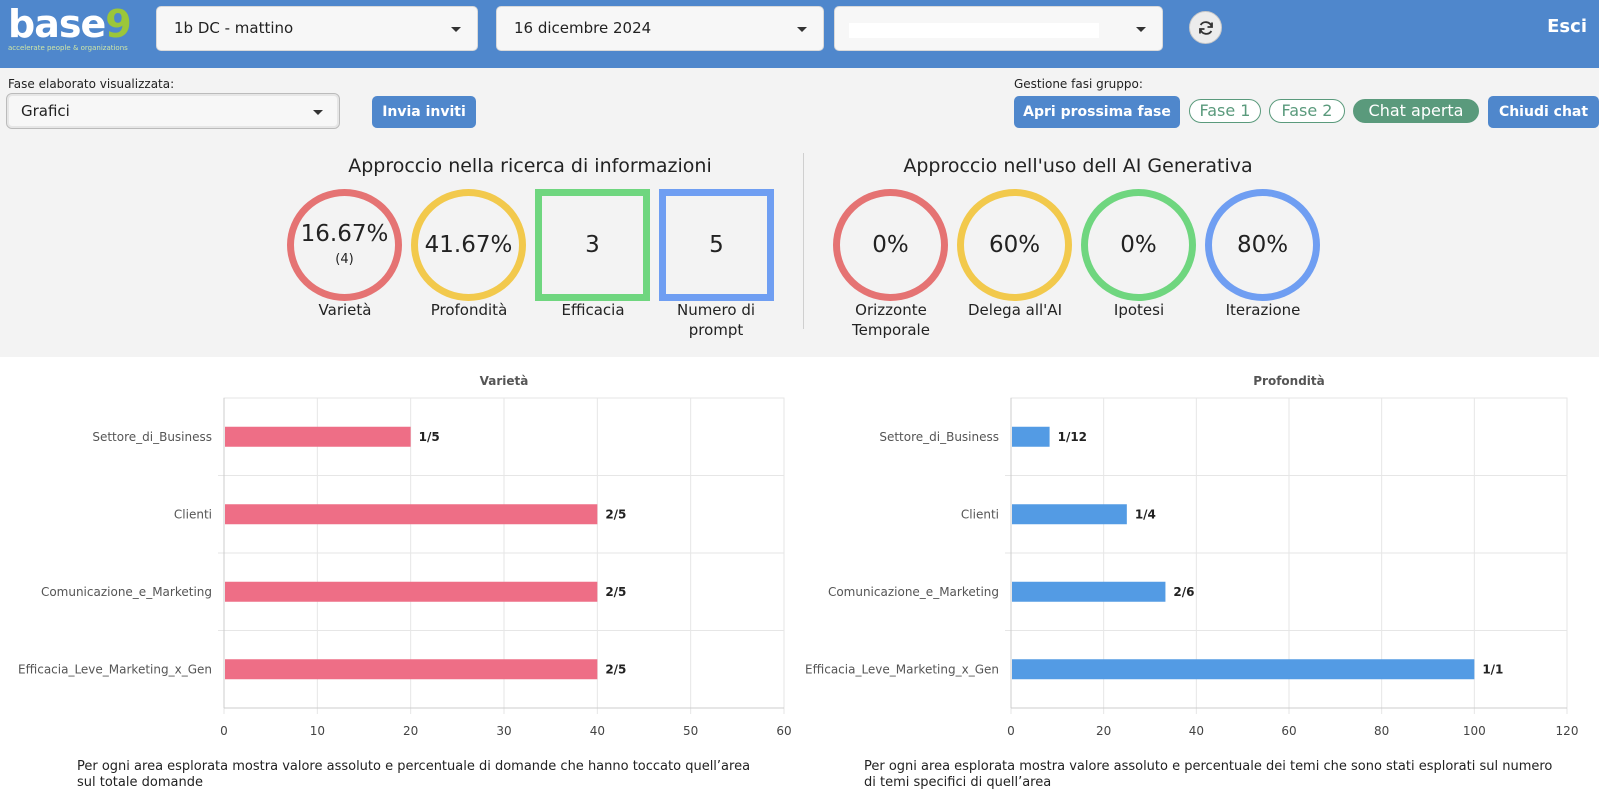 The width and height of the screenshot is (1599, 792). I want to click on prompt-count-square: 5, so click(716, 245).